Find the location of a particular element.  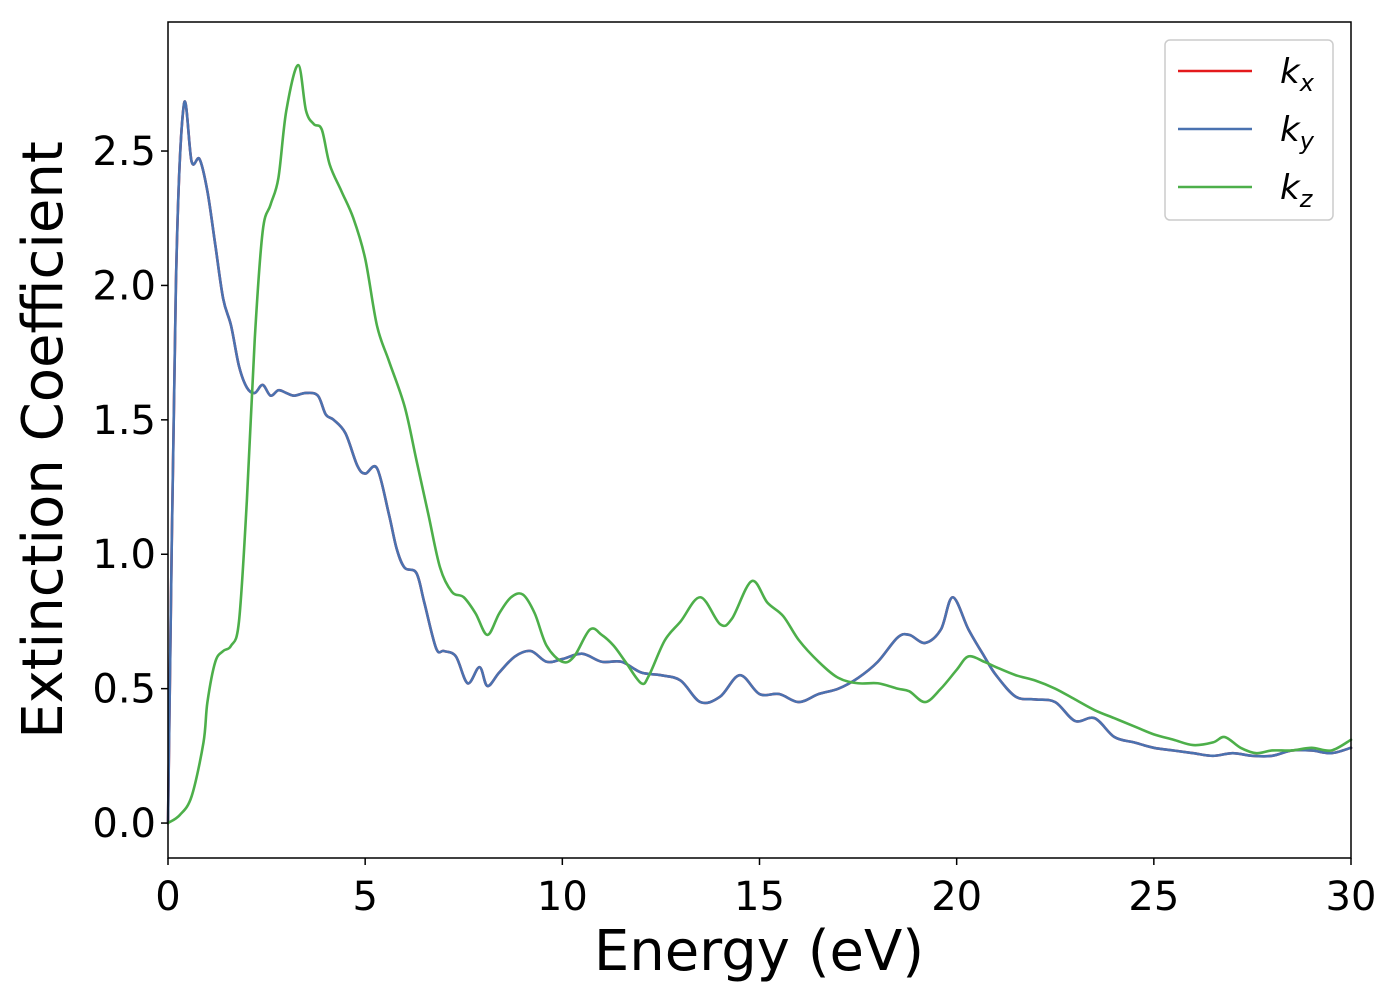

y-axis-title: Extinction Coefficient is located at coordinates (43, 440).